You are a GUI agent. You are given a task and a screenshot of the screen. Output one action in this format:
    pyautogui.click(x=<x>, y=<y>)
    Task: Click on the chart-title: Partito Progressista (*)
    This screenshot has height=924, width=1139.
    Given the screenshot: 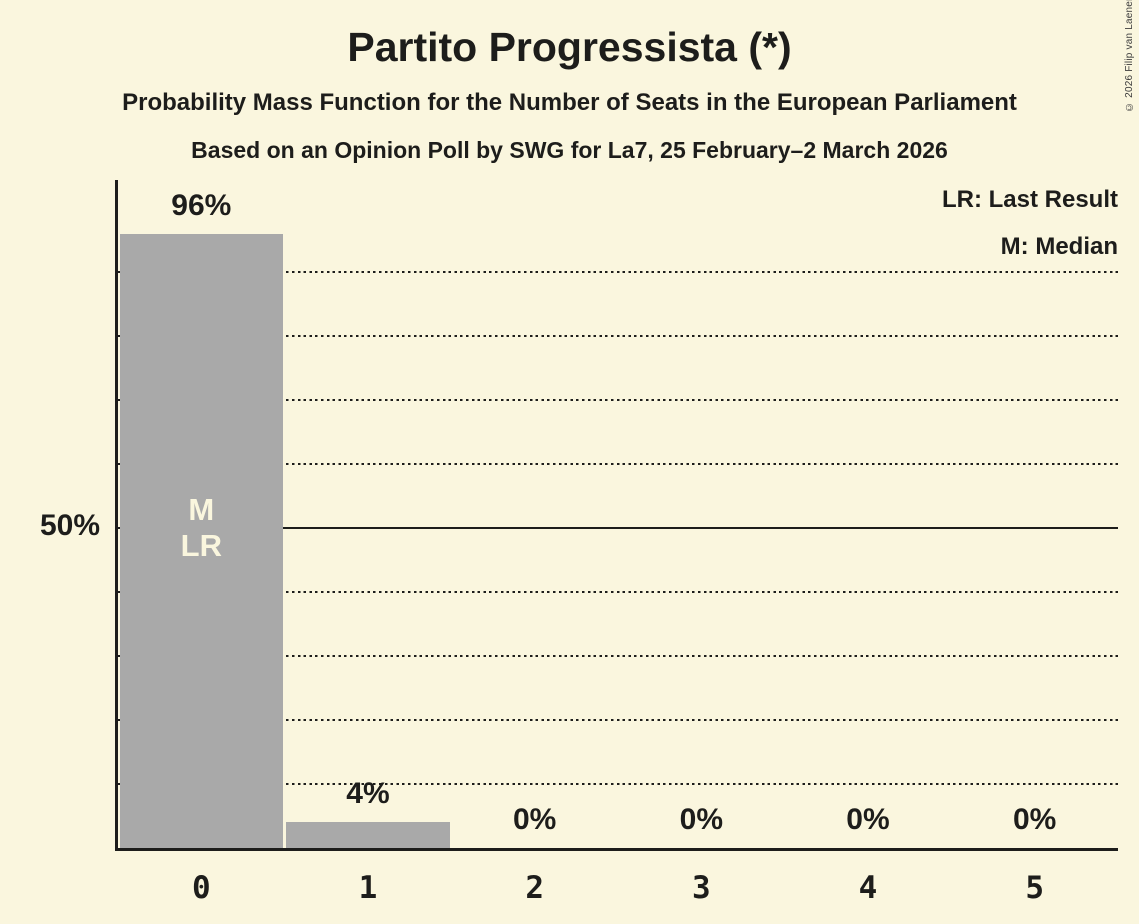 What is the action you would take?
    pyautogui.click(x=569, y=47)
    